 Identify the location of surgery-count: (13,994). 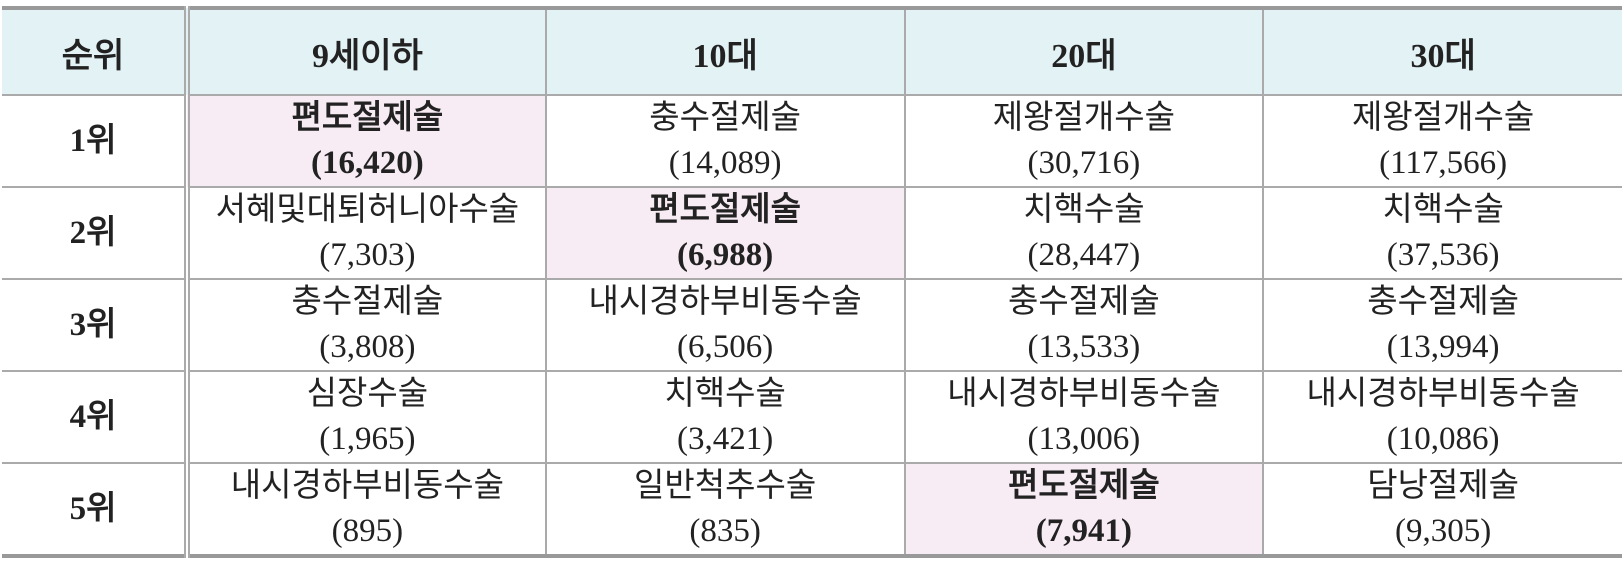
(1443, 347).